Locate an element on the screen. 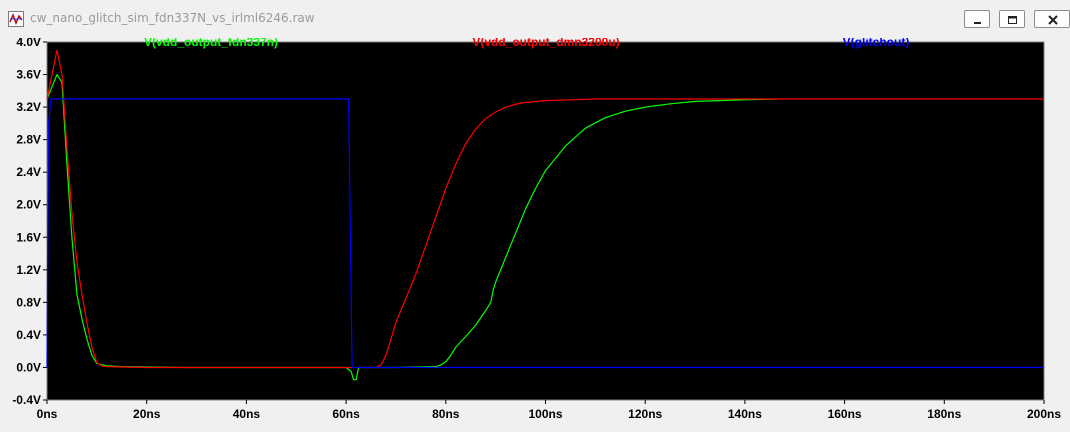  x-tick-label: 200ns is located at coordinates (1044, 414).